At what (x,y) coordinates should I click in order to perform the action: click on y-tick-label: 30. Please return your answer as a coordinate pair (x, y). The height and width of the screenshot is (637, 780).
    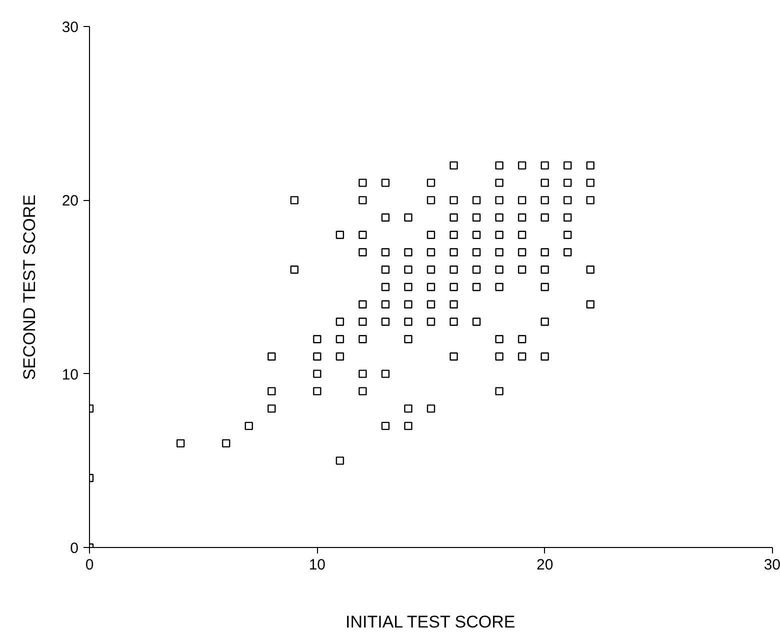
    Looking at the image, I should click on (70, 27).